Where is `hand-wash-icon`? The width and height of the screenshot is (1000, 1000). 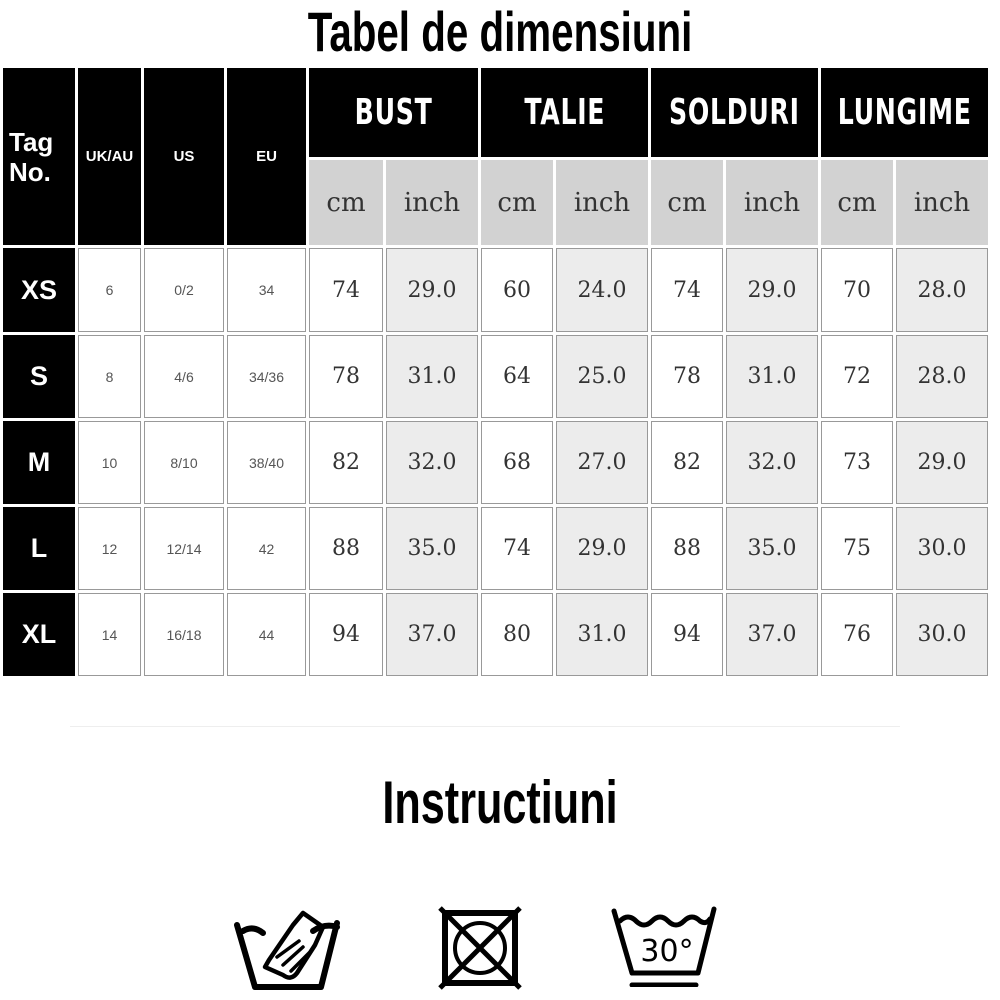 hand-wash-icon is located at coordinates (287, 950).